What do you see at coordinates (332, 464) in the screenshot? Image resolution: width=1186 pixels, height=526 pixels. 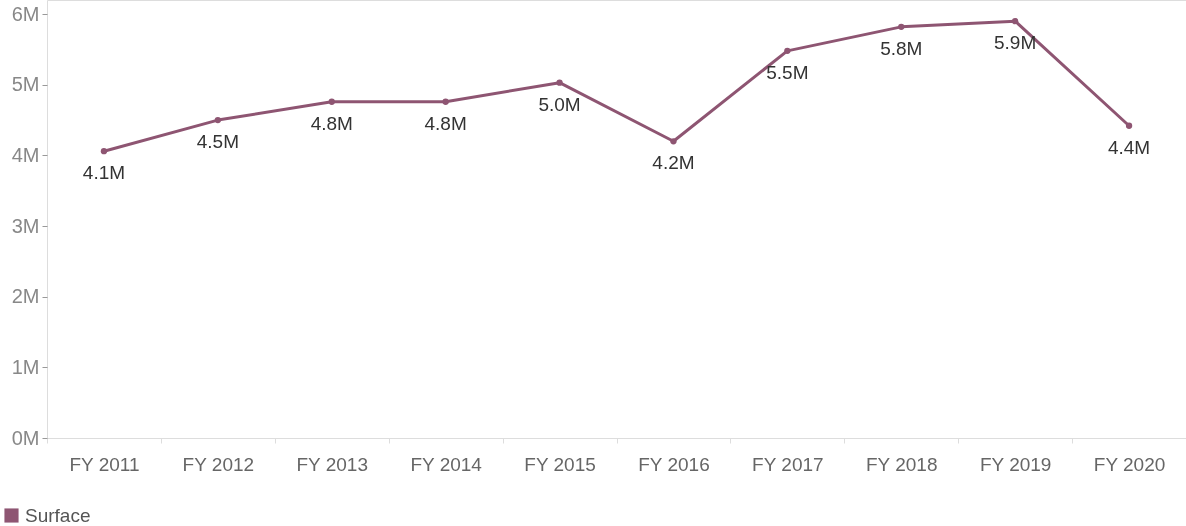 I see `x-tick-label: FY 2013` at bounding box center [332, 464].